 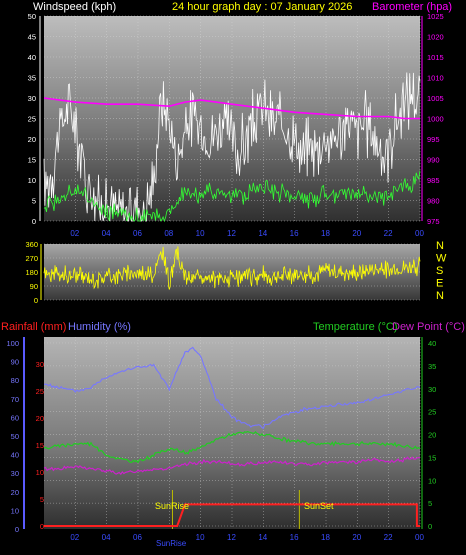 I want to click on temperature-tick: 30, so click(x=432, y=389).